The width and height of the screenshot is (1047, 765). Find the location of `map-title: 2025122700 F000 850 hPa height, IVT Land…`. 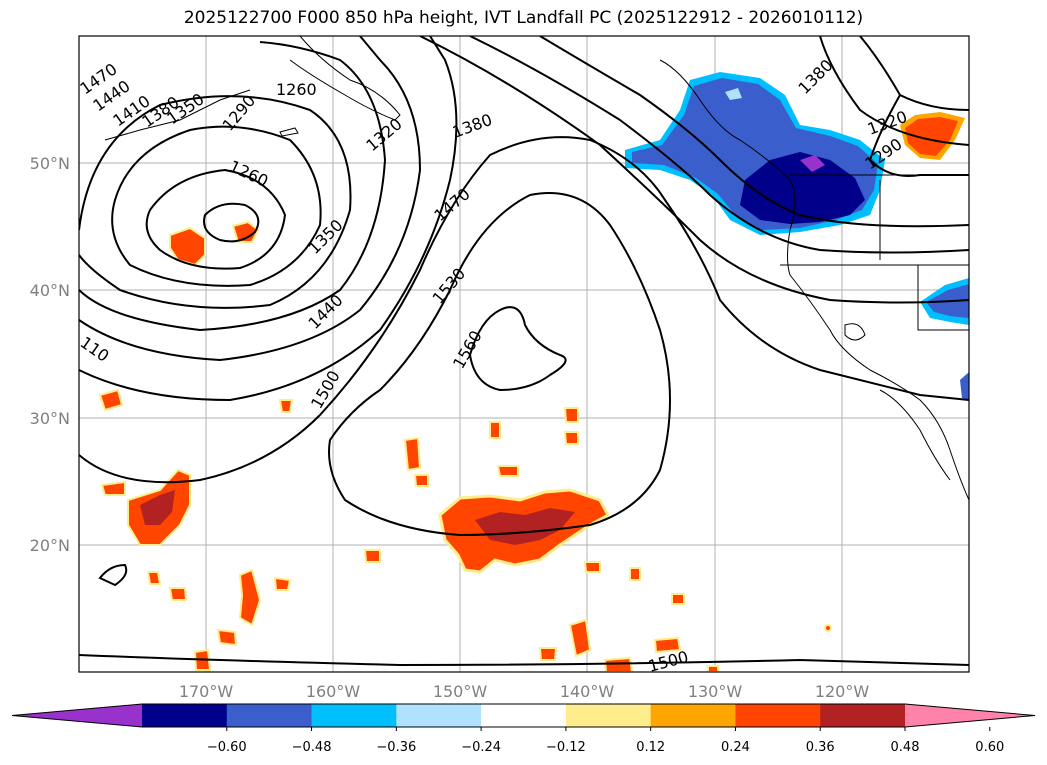

map-title: 2025122700 F000 850 hPa height, IVT Land… is located at coordinates (523, 18).